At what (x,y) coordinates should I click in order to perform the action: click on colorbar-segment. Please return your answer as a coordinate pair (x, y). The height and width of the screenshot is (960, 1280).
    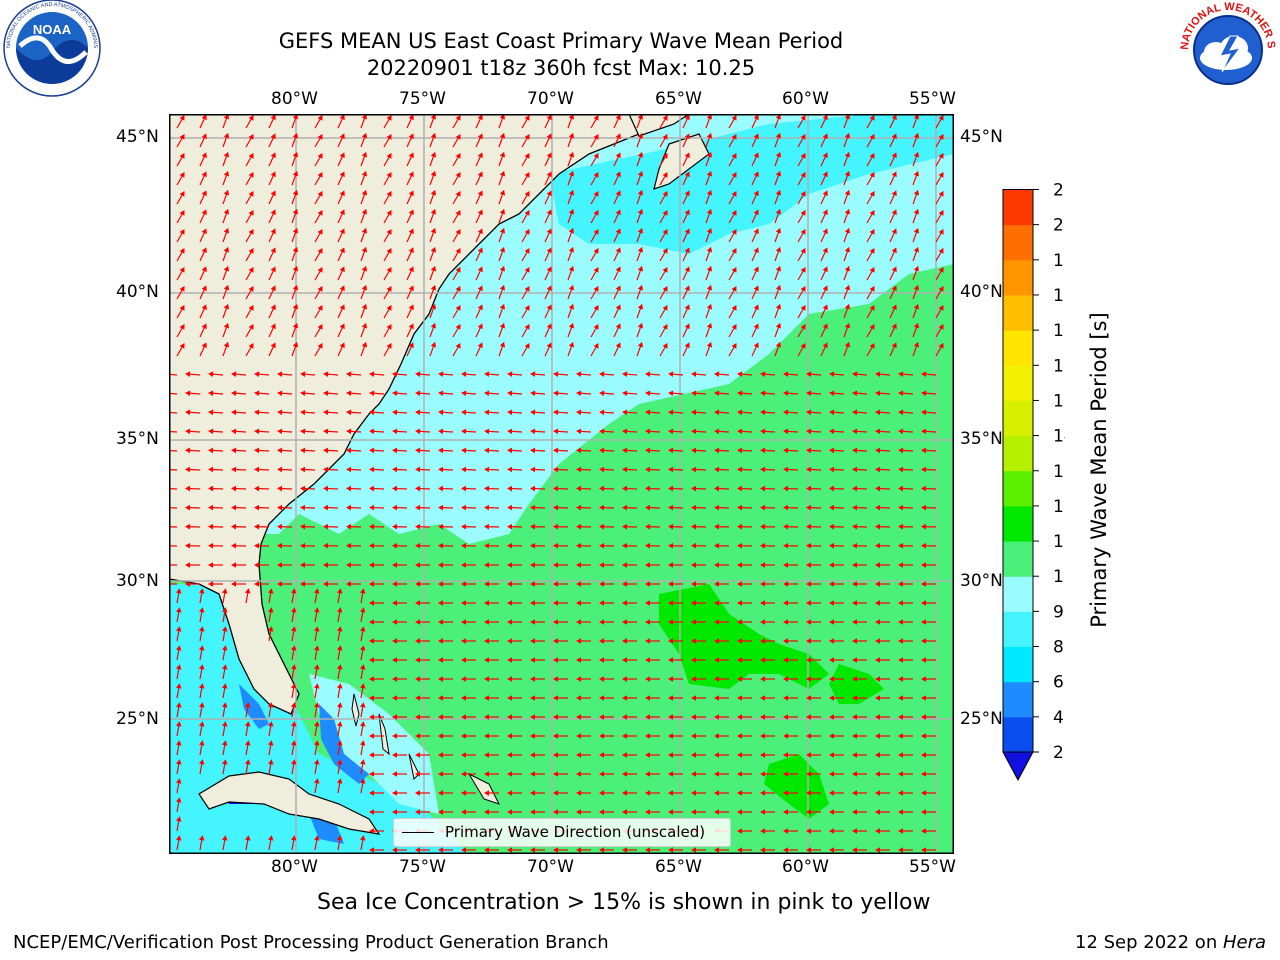
    Looking at the image, I should click on (1018, 734).